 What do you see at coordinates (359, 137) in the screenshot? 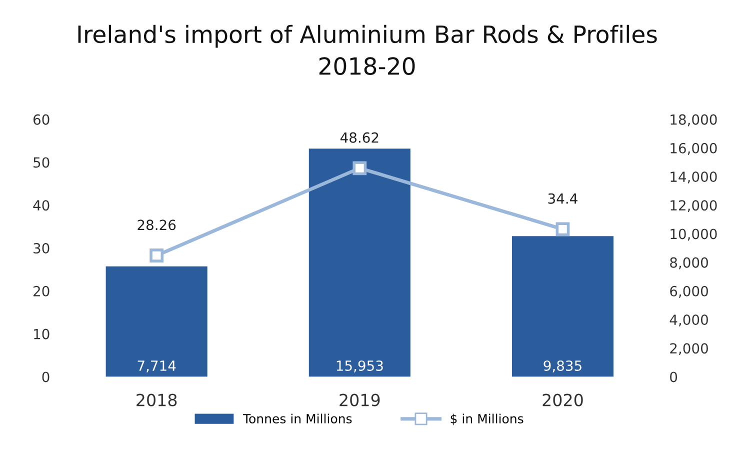
I see `data-label: 48.62` at bounding box center [359, 137].